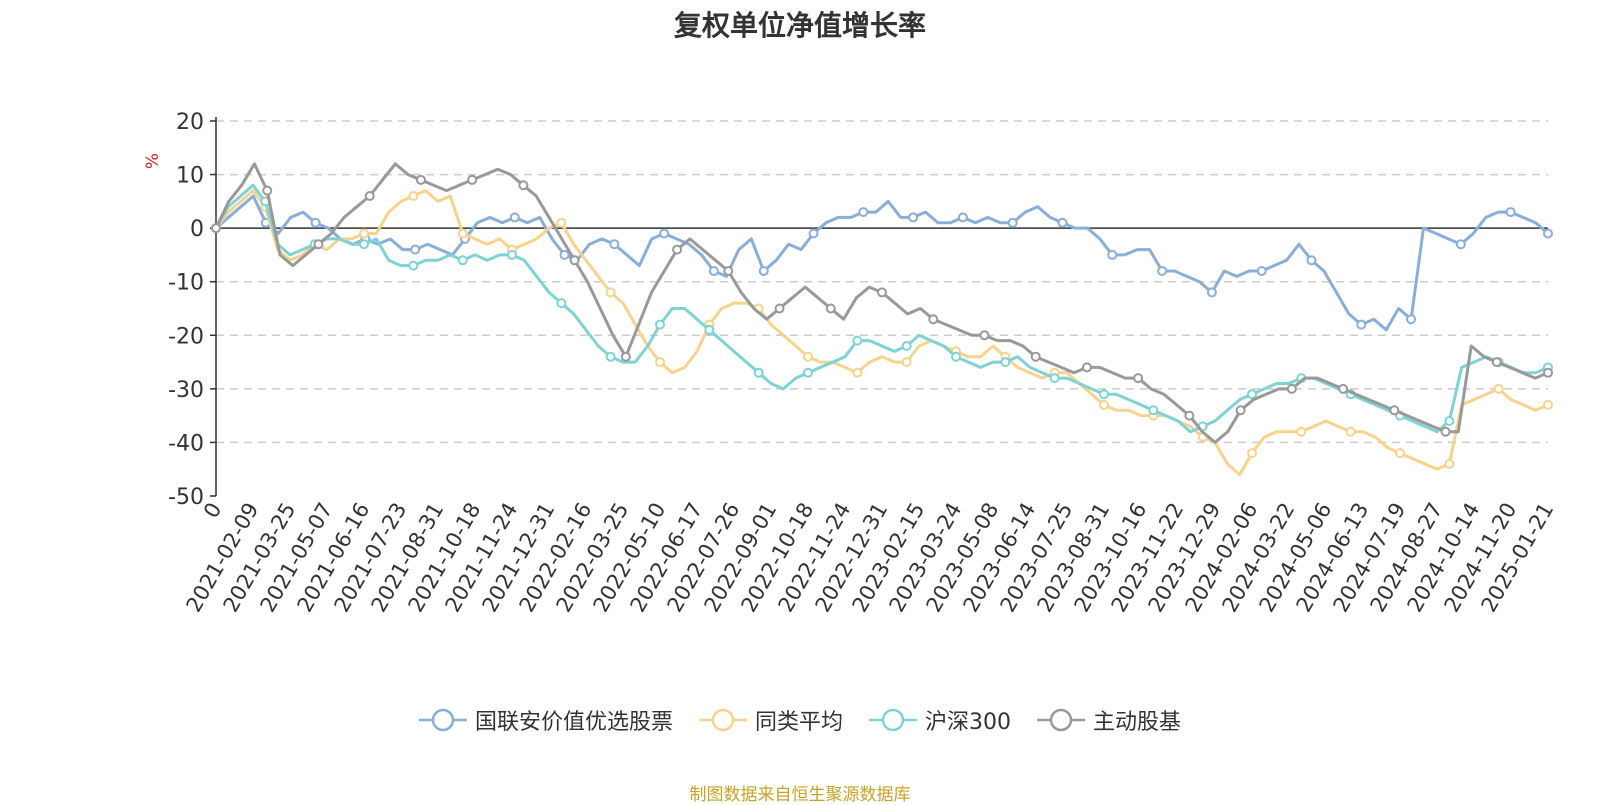 Image resolution: width=1600 pixels, height=805 pixels. I want to click on y-tick-label: 10, so click(190, 176).